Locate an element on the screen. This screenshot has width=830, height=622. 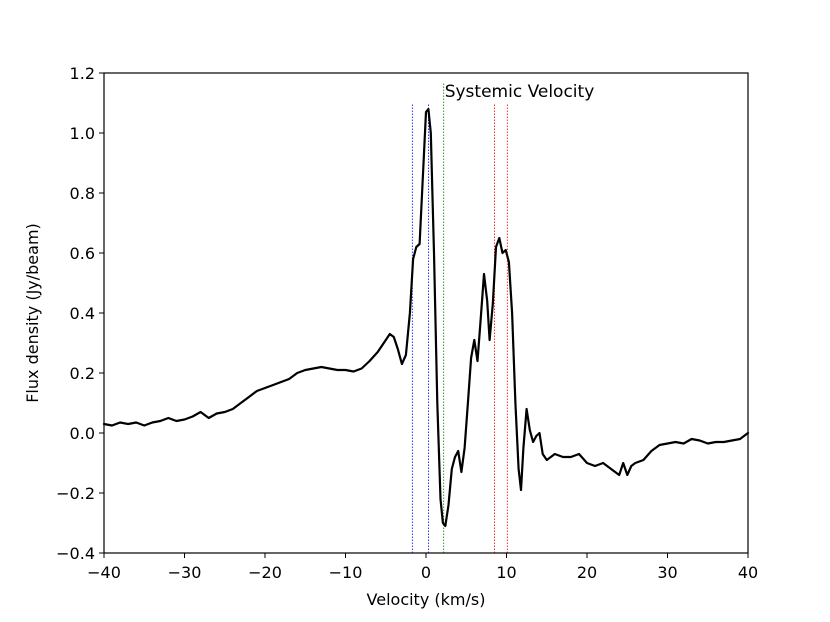
x-axis-title: Velocity (km/s) is located at coordinates (426, 599).